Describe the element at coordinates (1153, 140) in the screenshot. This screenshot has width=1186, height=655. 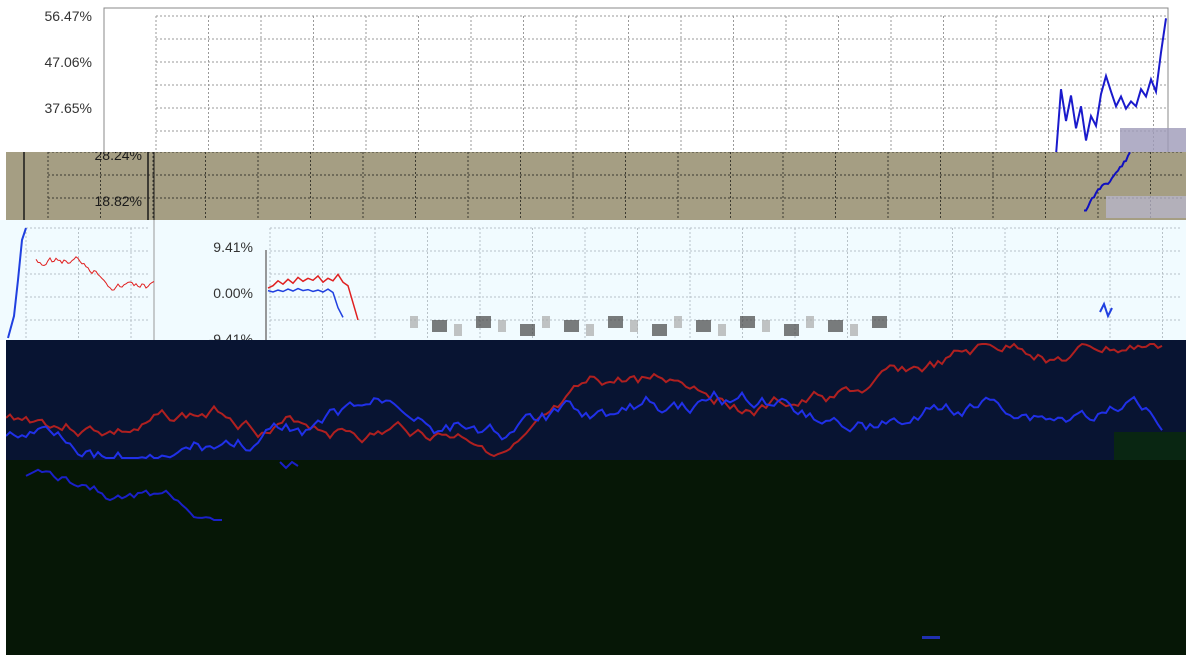
I see `upper-artifact` at that location.